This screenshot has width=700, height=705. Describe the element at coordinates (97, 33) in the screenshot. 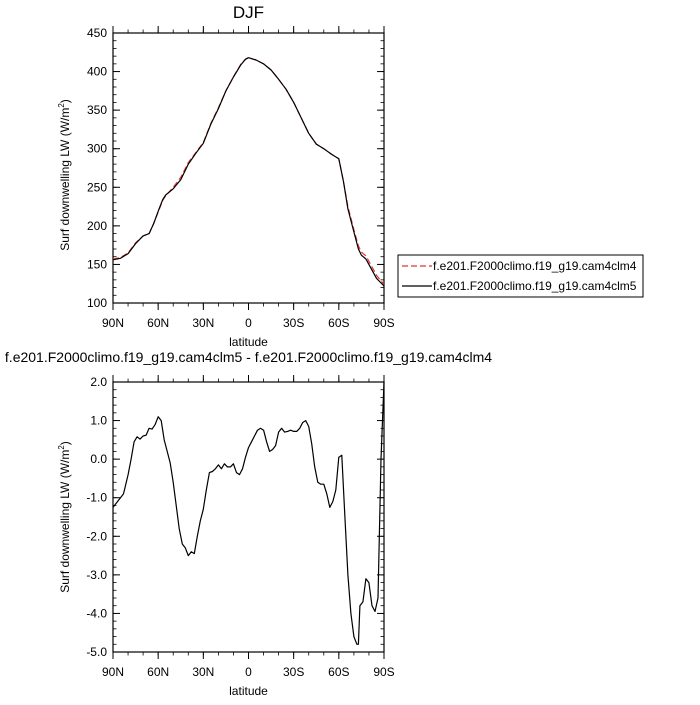

I see `y-tick-label: 450` at that location.